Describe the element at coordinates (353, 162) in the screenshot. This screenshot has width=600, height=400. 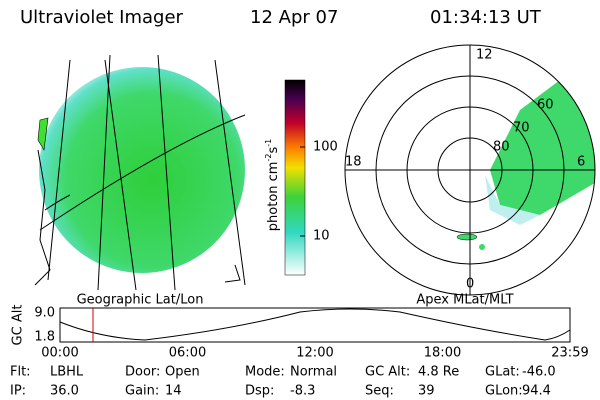
I see `mlt-label: 18` at that location.